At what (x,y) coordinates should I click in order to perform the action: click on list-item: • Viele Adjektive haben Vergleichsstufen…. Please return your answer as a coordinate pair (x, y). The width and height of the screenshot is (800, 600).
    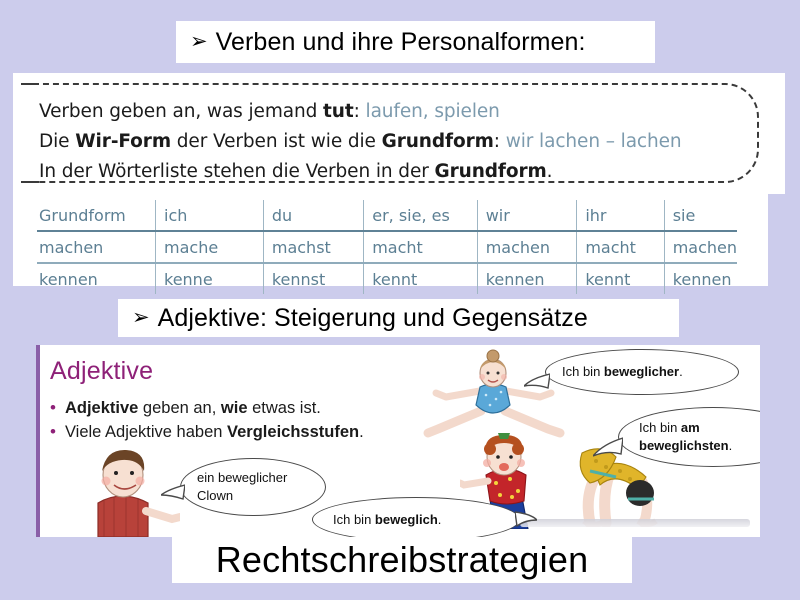
    Looking at the image, I should click on (207, 432).